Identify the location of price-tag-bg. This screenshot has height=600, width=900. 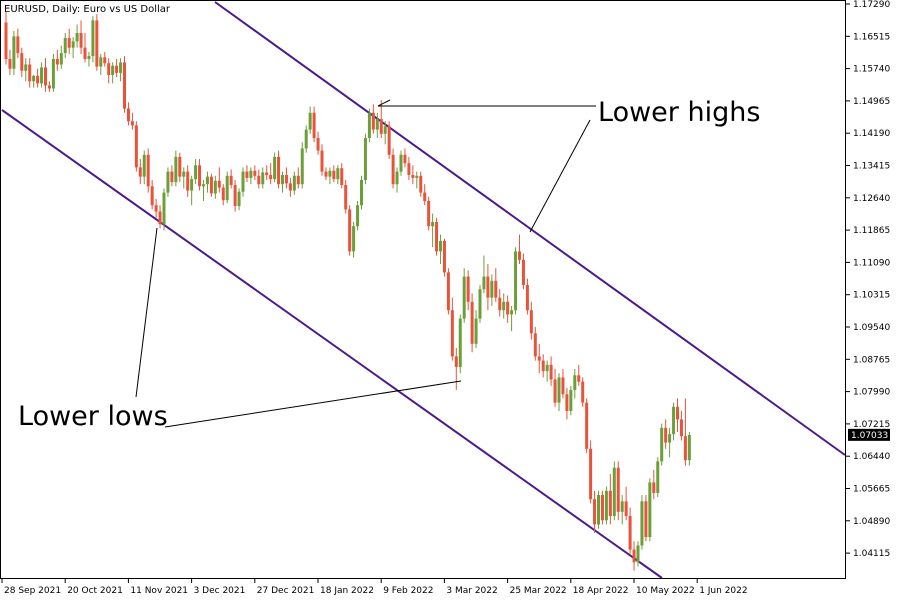
(869, 434).